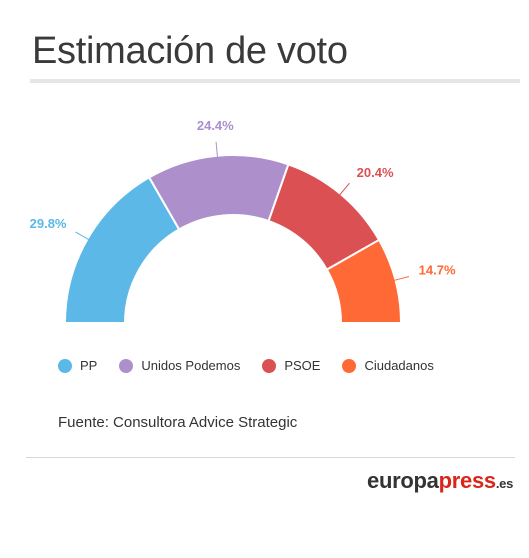  Describe the element at coordinates (364, 281) in the screenshot. I see `slice-ciudadanos` at that location.